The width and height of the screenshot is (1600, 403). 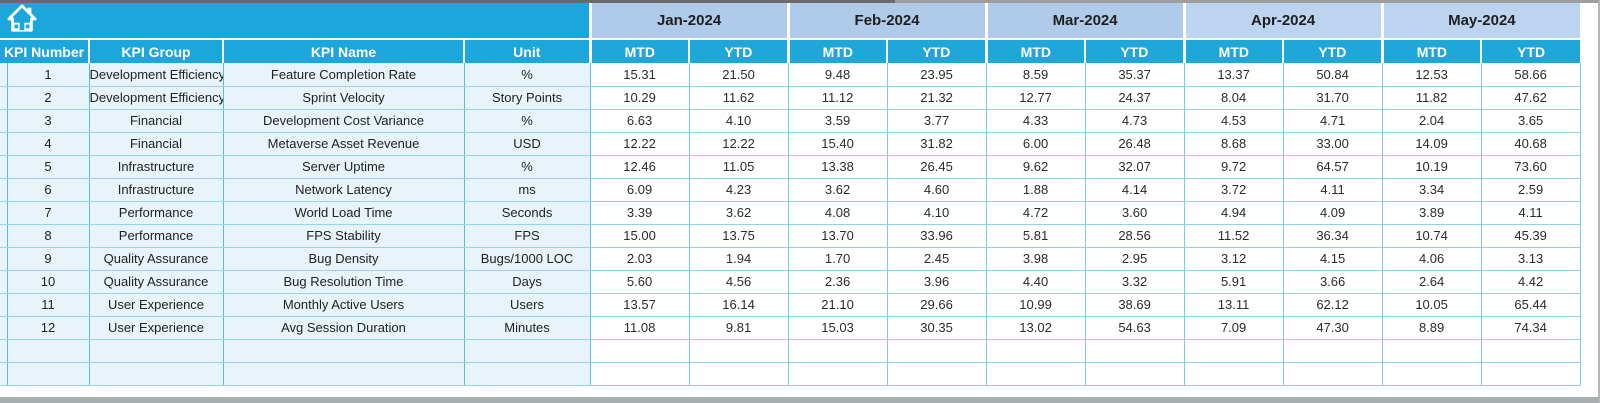 What do you see at coordinates (1234, 167) in the screenshot?
I see `cell-value: 9.72` at bounding box center [1234, 167].